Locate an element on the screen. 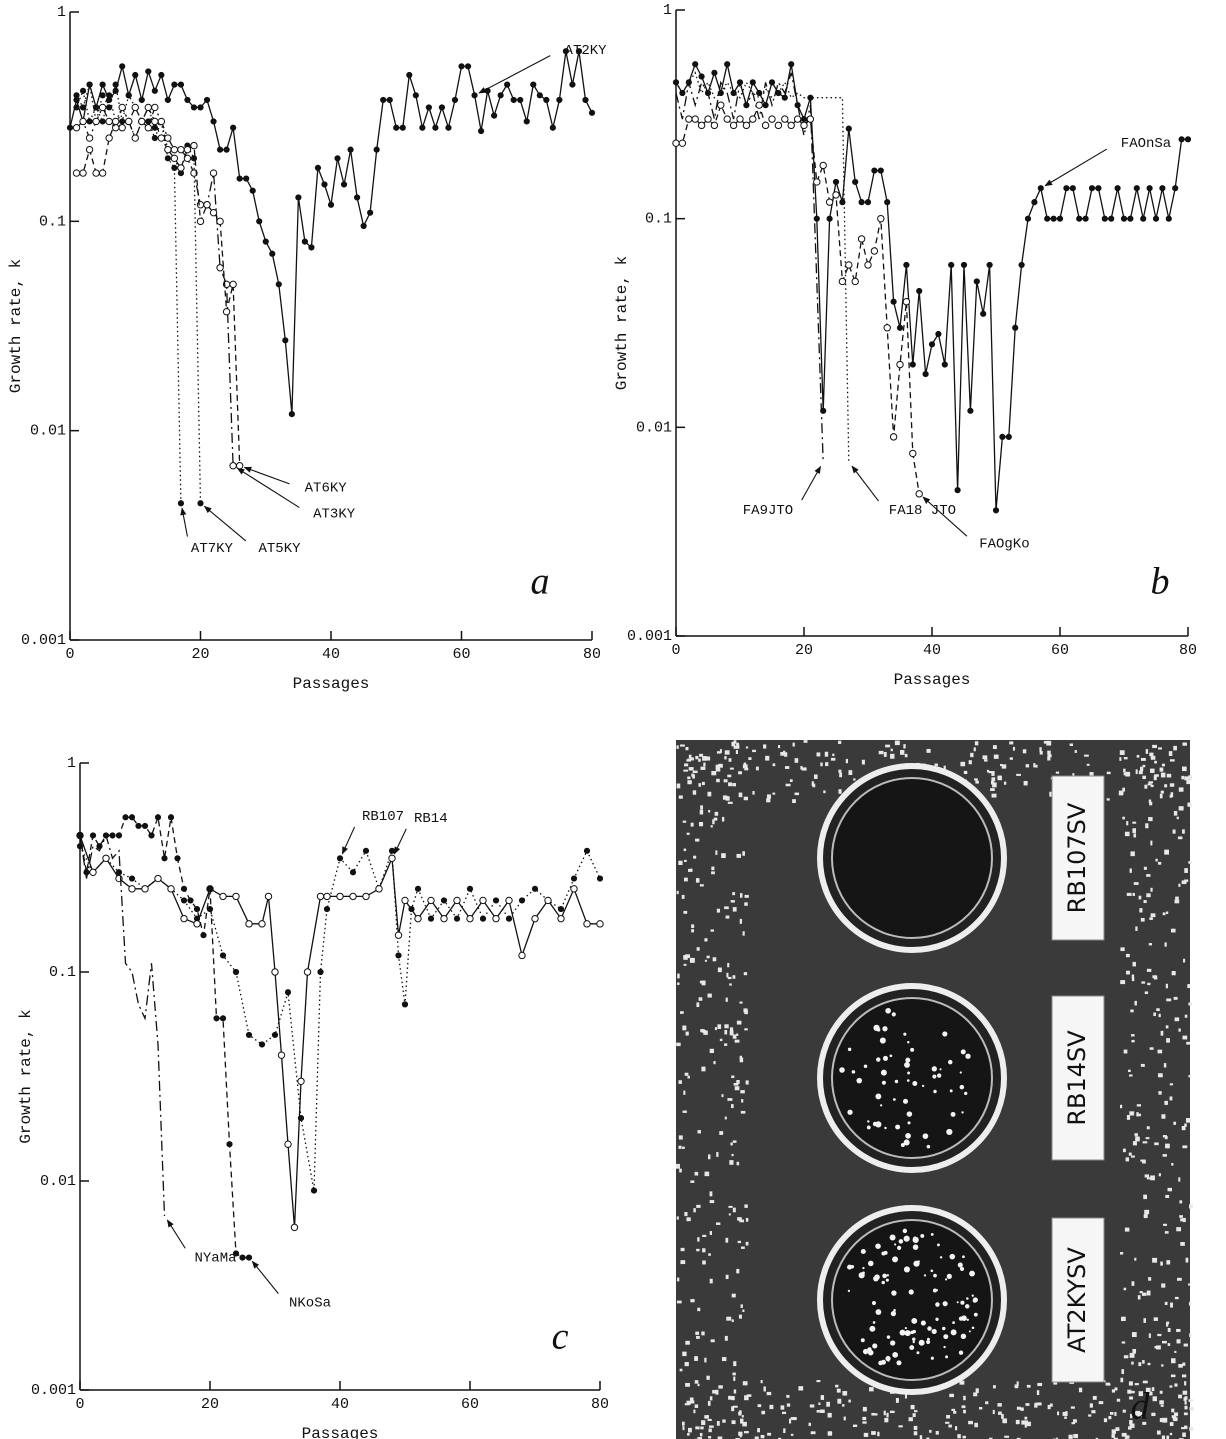  x-tick-label: 60 is located at coordinates (1060, 650).